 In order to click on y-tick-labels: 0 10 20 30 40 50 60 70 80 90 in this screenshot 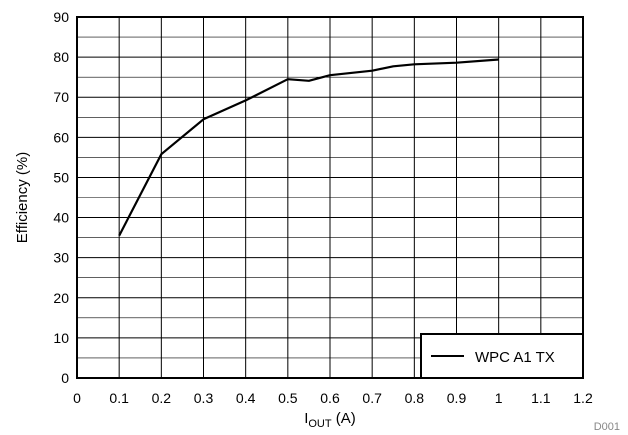, I will do `click(61, 197)`.